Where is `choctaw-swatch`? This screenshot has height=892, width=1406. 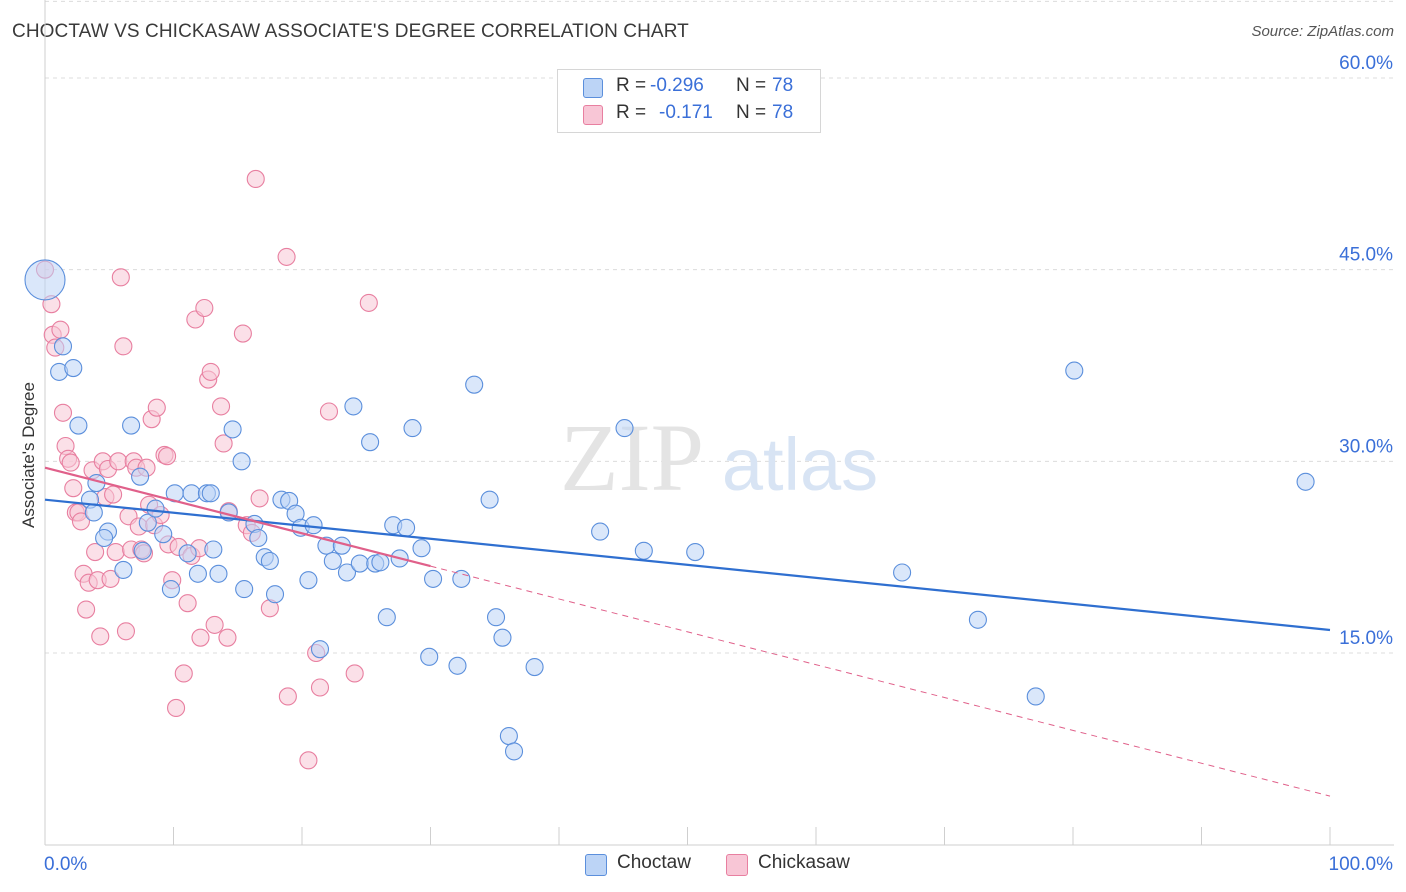 choctaw-swatch is located at coordinates (593, 88).